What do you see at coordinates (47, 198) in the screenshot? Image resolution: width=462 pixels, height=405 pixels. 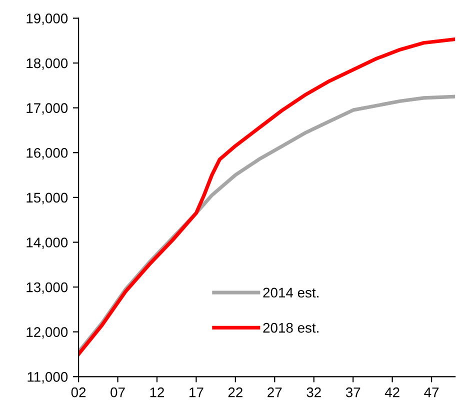 I see `y-tick-label: 15,000` at bounding box center [47, 198].